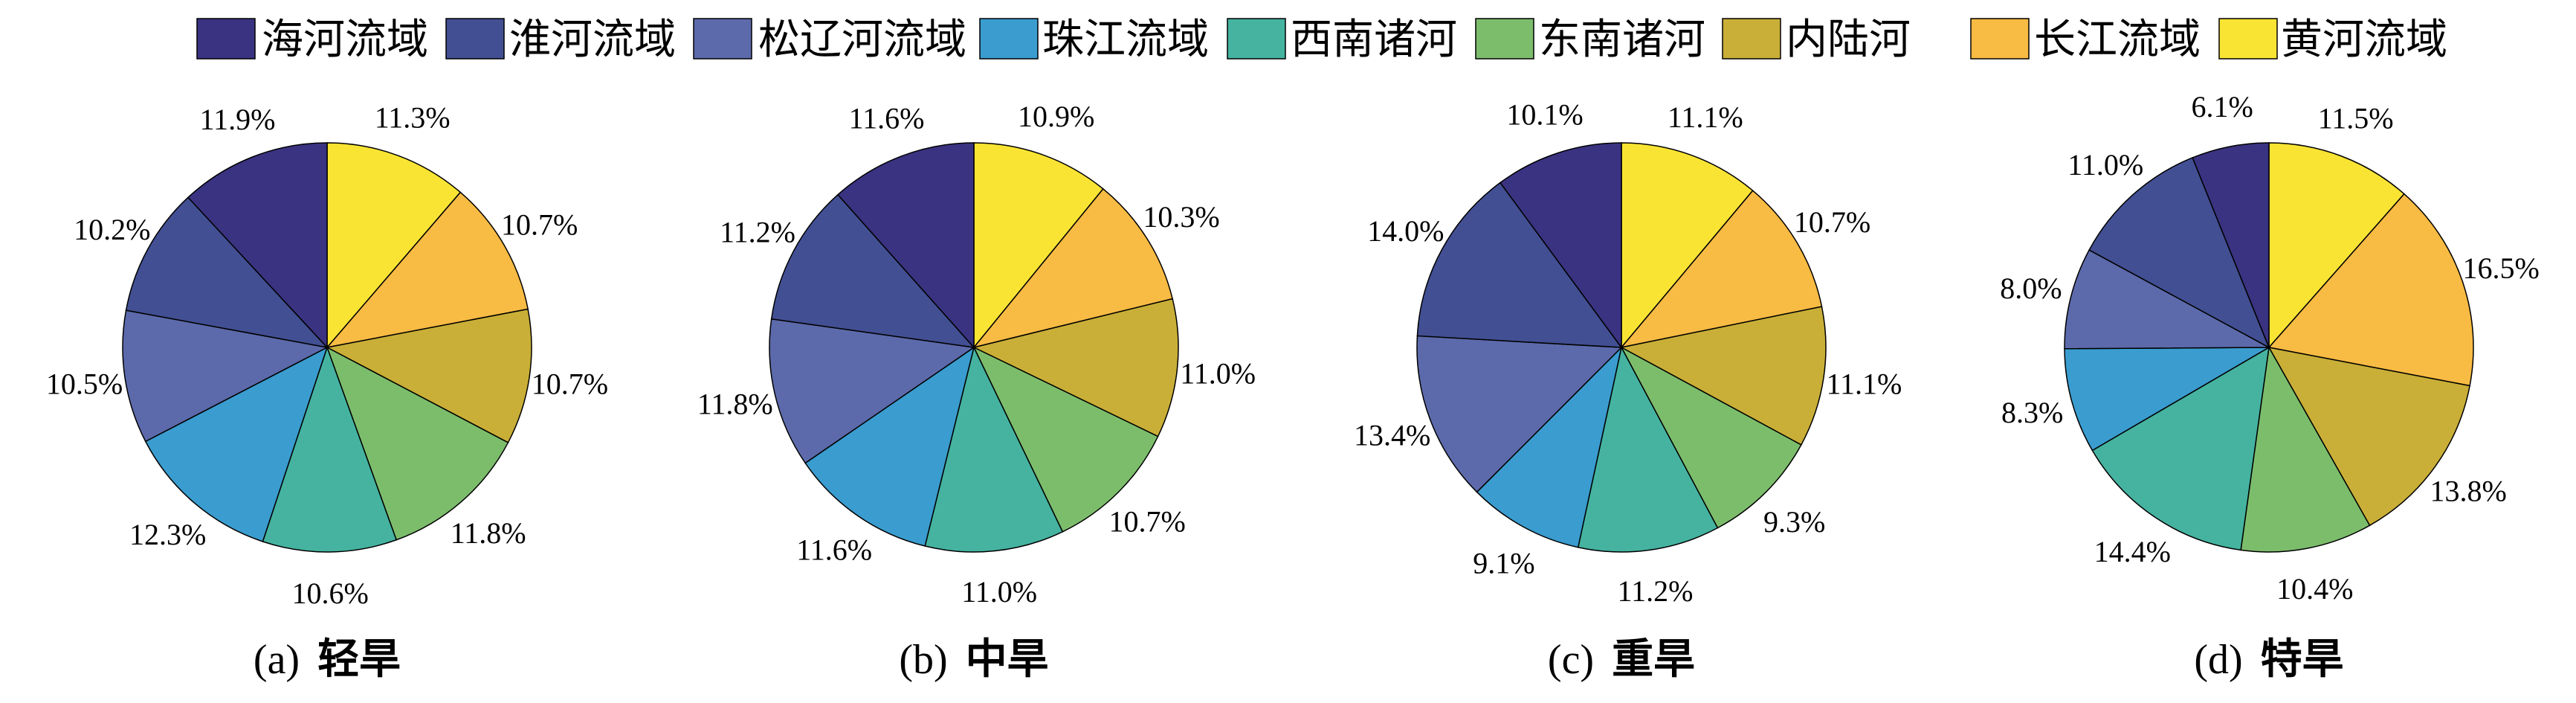 This screenshot has width=2576, height=703. Describe the element at coordinates (413, 118) in the screenshot. I see `slice-label: 11.3%` at that location.